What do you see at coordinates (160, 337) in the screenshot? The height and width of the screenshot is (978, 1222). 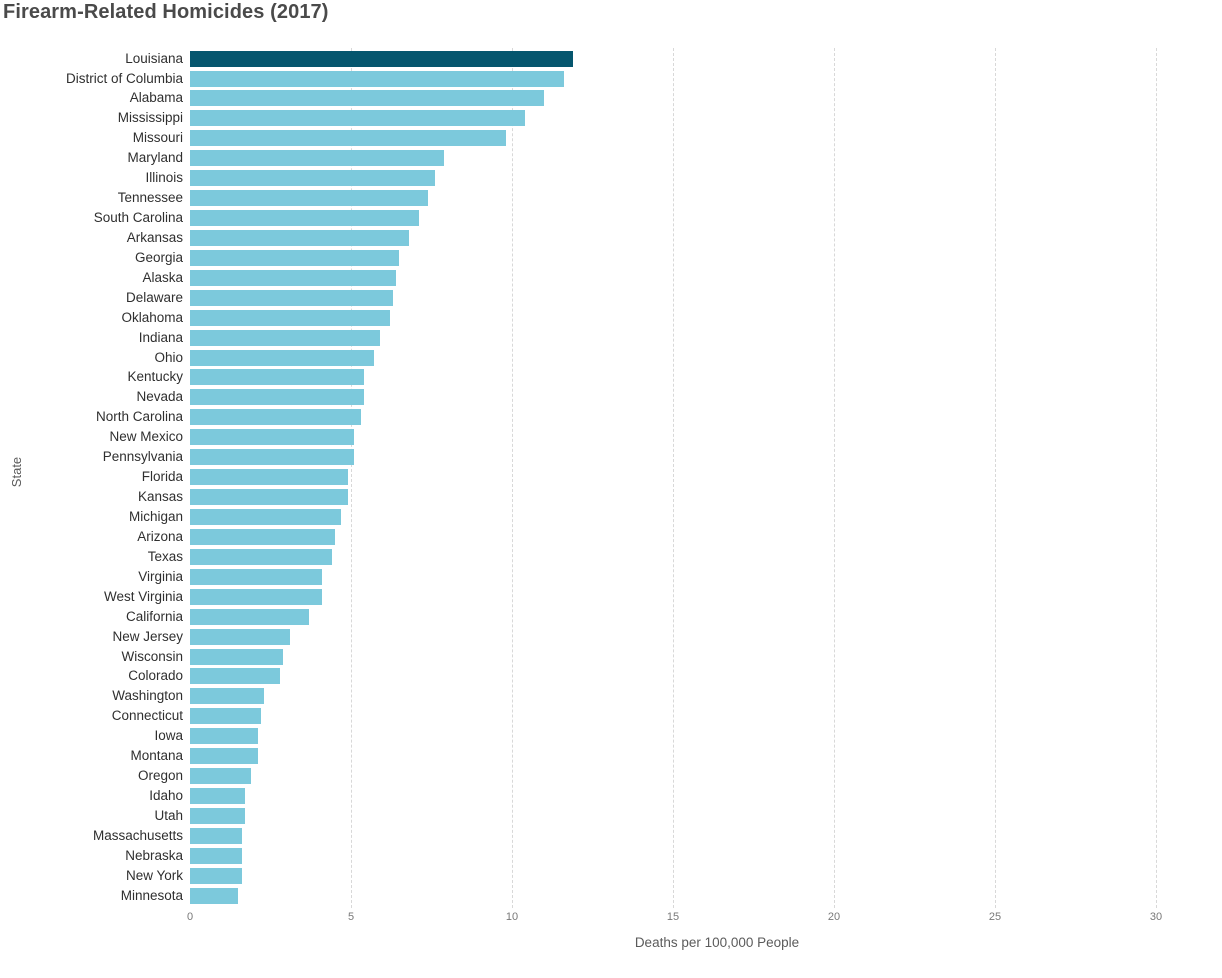 I see `category-label-indiana: Indiana` at bounding box center [160, 337].